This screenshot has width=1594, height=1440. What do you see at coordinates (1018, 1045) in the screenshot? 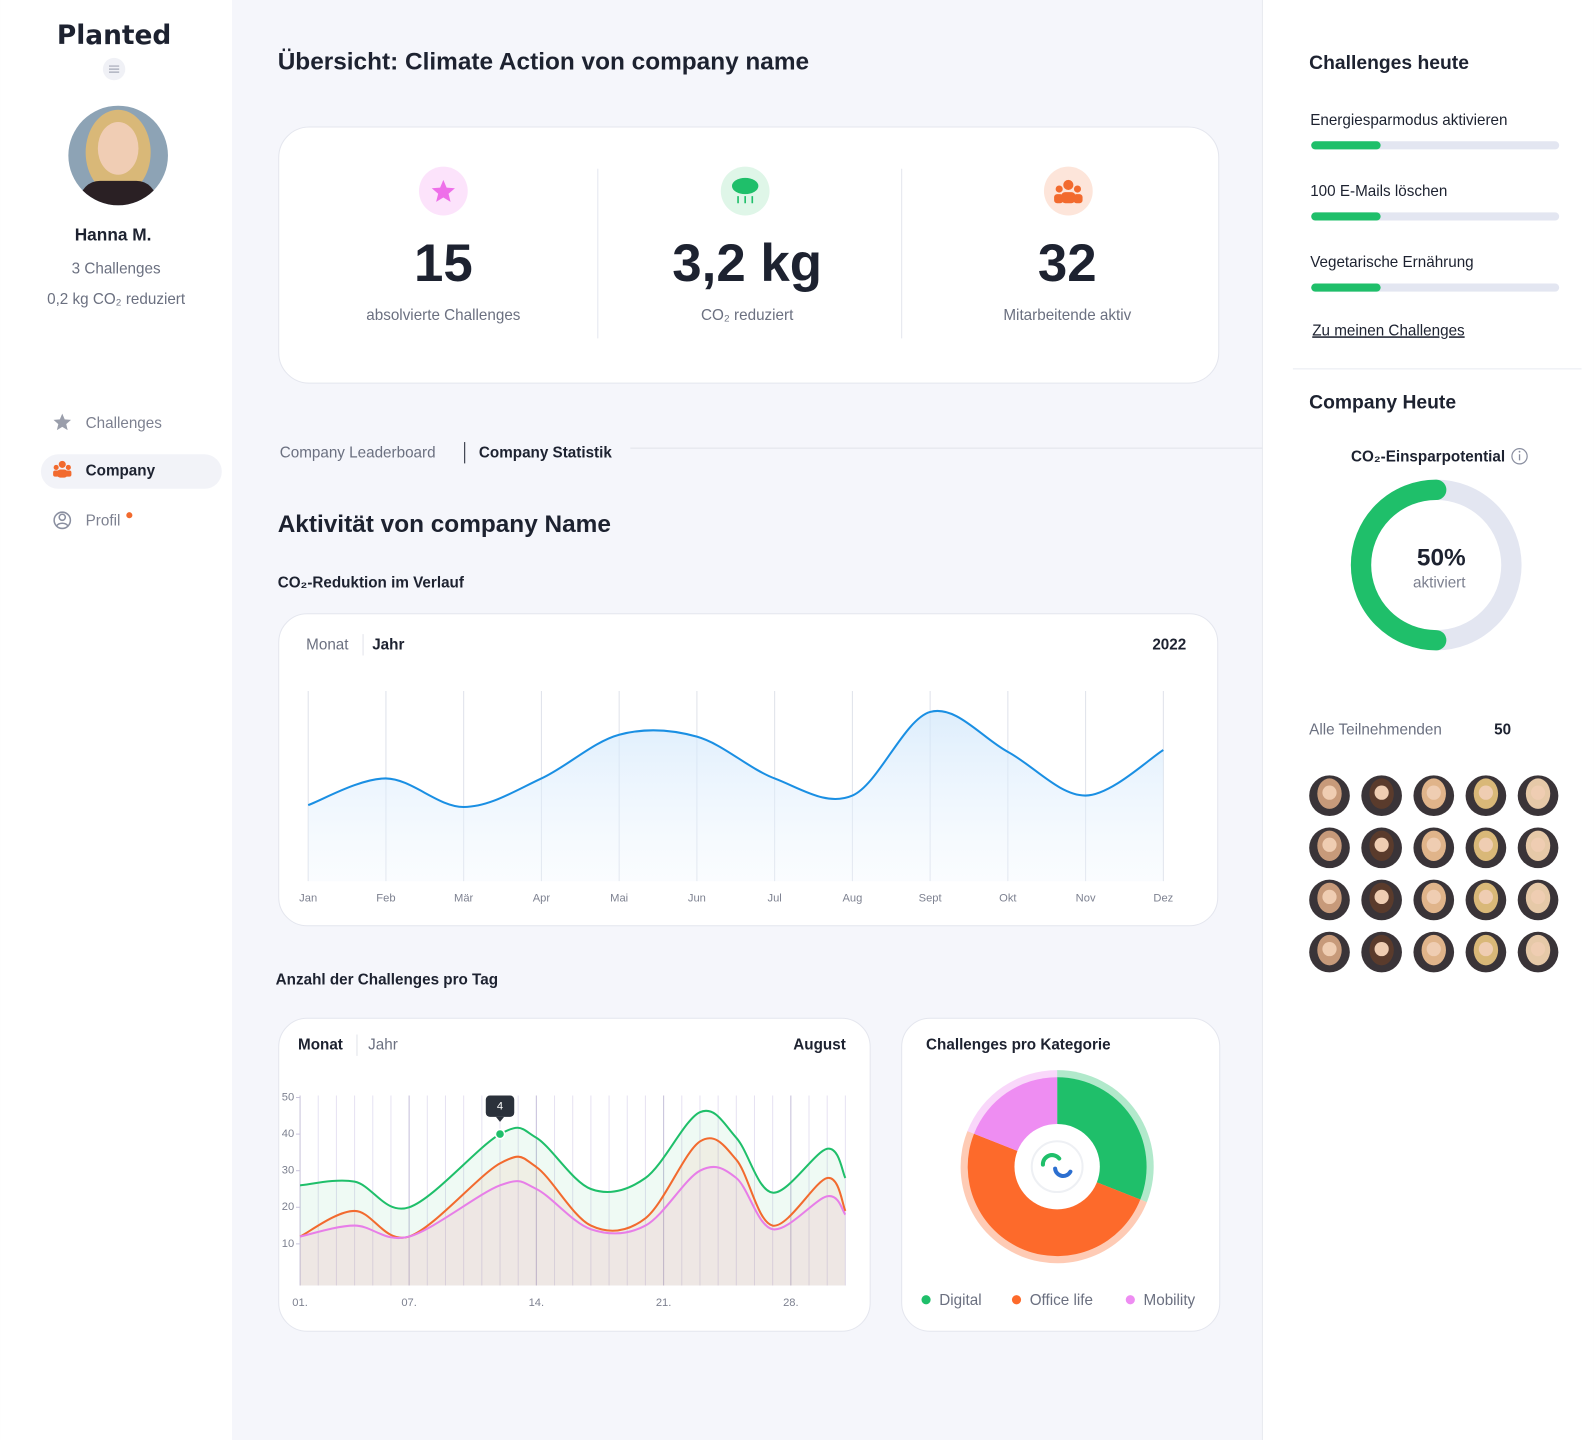
I see `chart-title: Challenges pro Kategorie` at bounding box center [1018, 1045].